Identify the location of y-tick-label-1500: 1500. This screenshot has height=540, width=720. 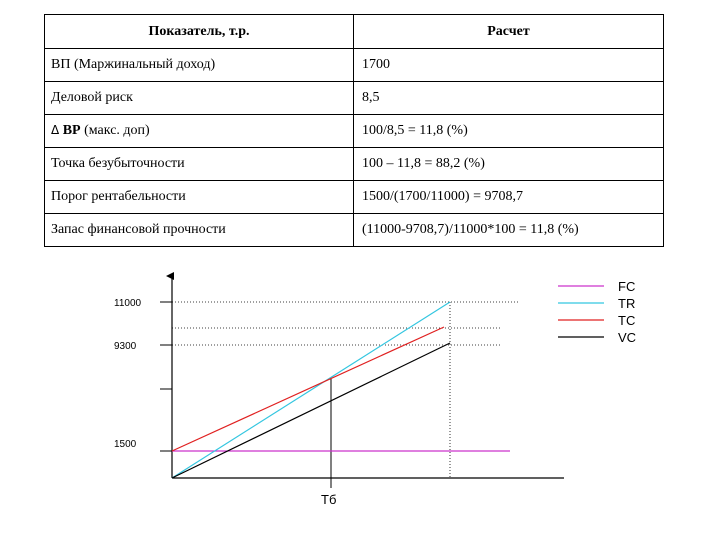
(125, 444).